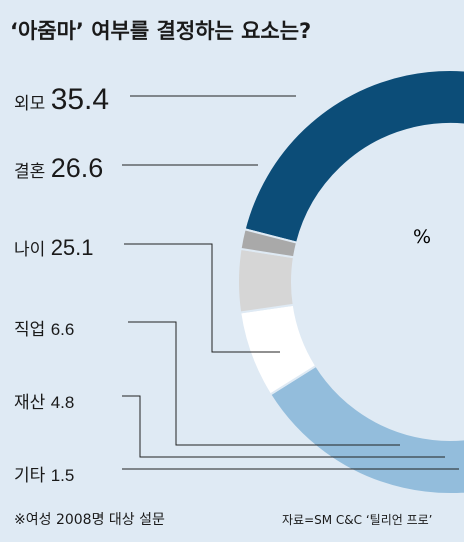 The height and width of the screenshot is (542, 464). I want to click on footnote: ※여성 2008명 대상 설문, so click(89, 520).